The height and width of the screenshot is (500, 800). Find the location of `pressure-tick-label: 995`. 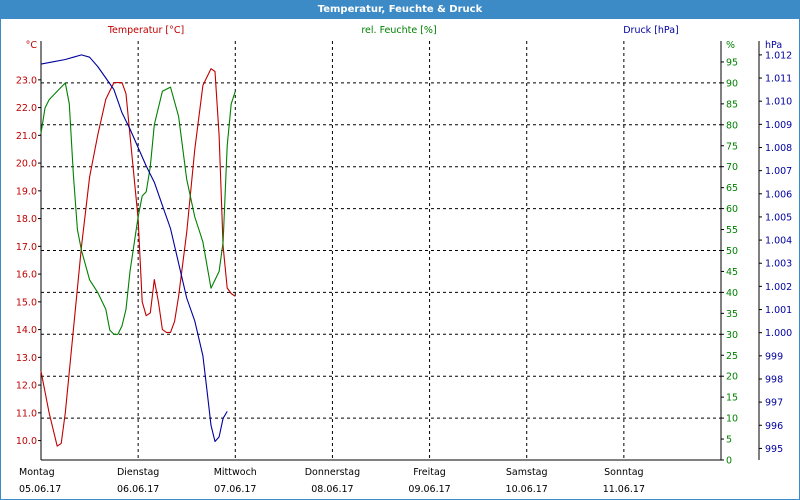

pressure-tick-label: 995 is located at coordinates (774, 449).